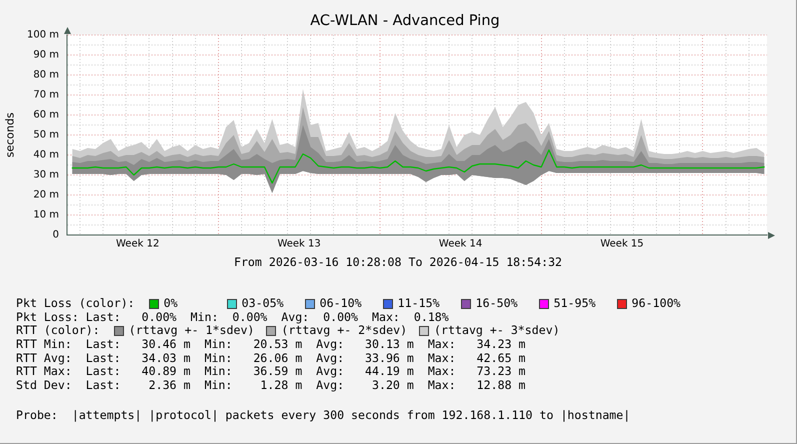 This screenshot has width=797, height=444. I want to click on legend-label: (rttavg +- 3*sdev), so click(497, 330).